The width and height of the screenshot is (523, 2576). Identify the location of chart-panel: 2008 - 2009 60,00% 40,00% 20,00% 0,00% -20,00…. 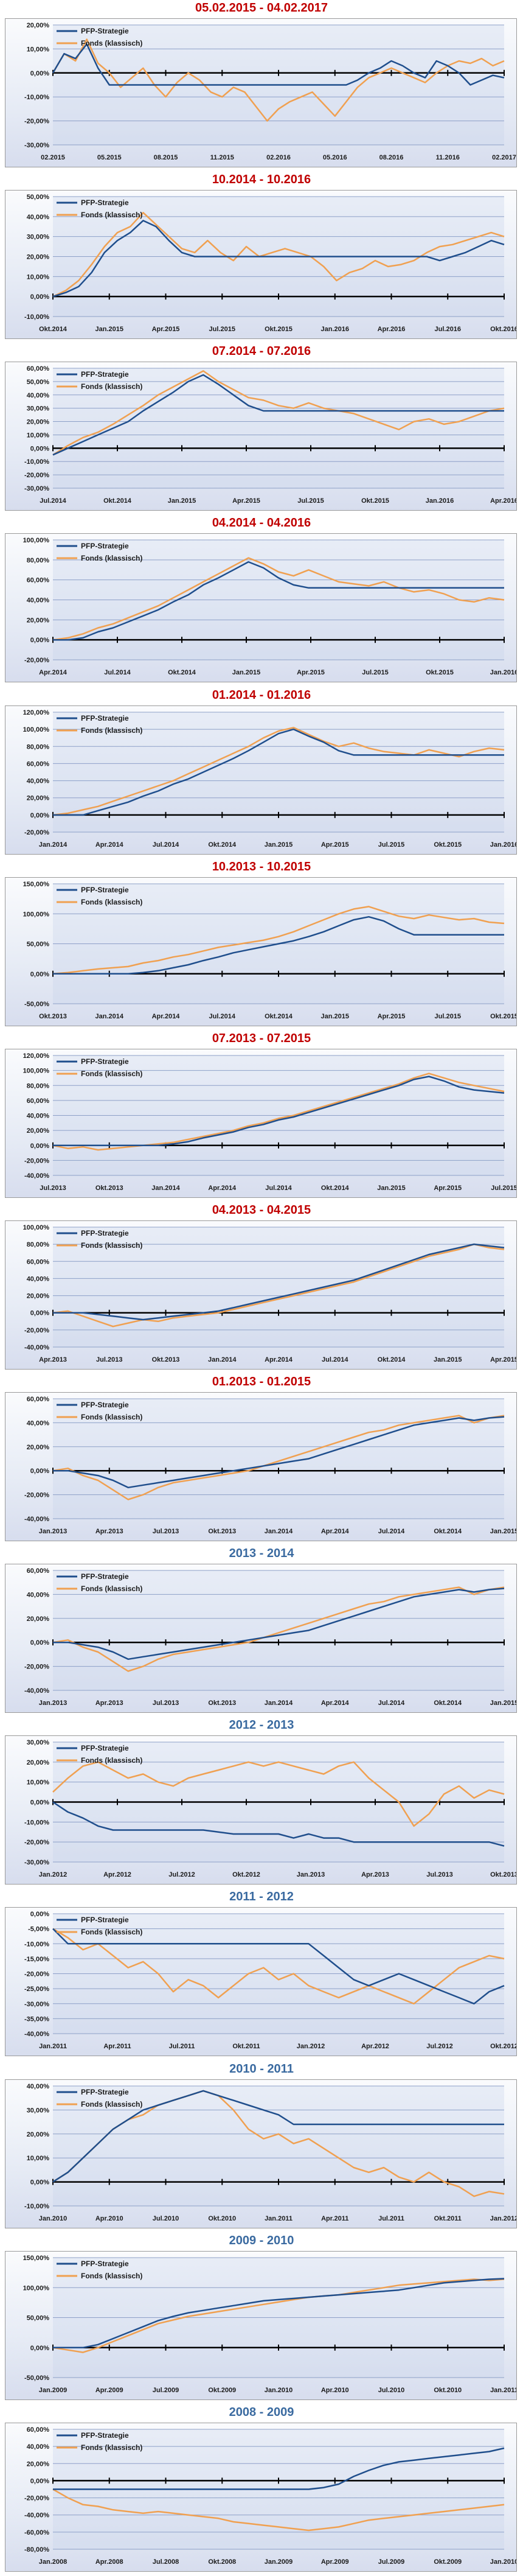
(261, 2490).